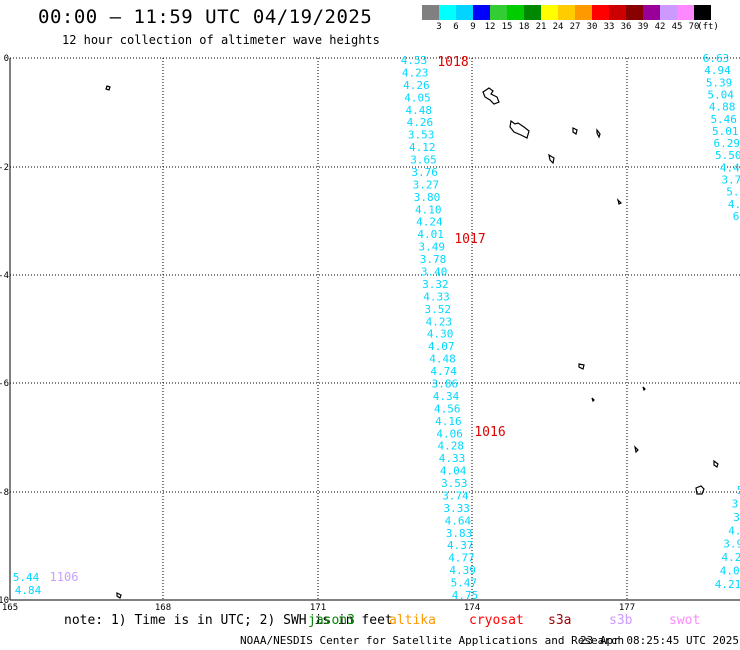 This screenshot has height=650, width=740. What do you see at coordinates (456, 27) in the screenshot?
I see `legend-tick-label: 6` at bounding box center [456, 27].